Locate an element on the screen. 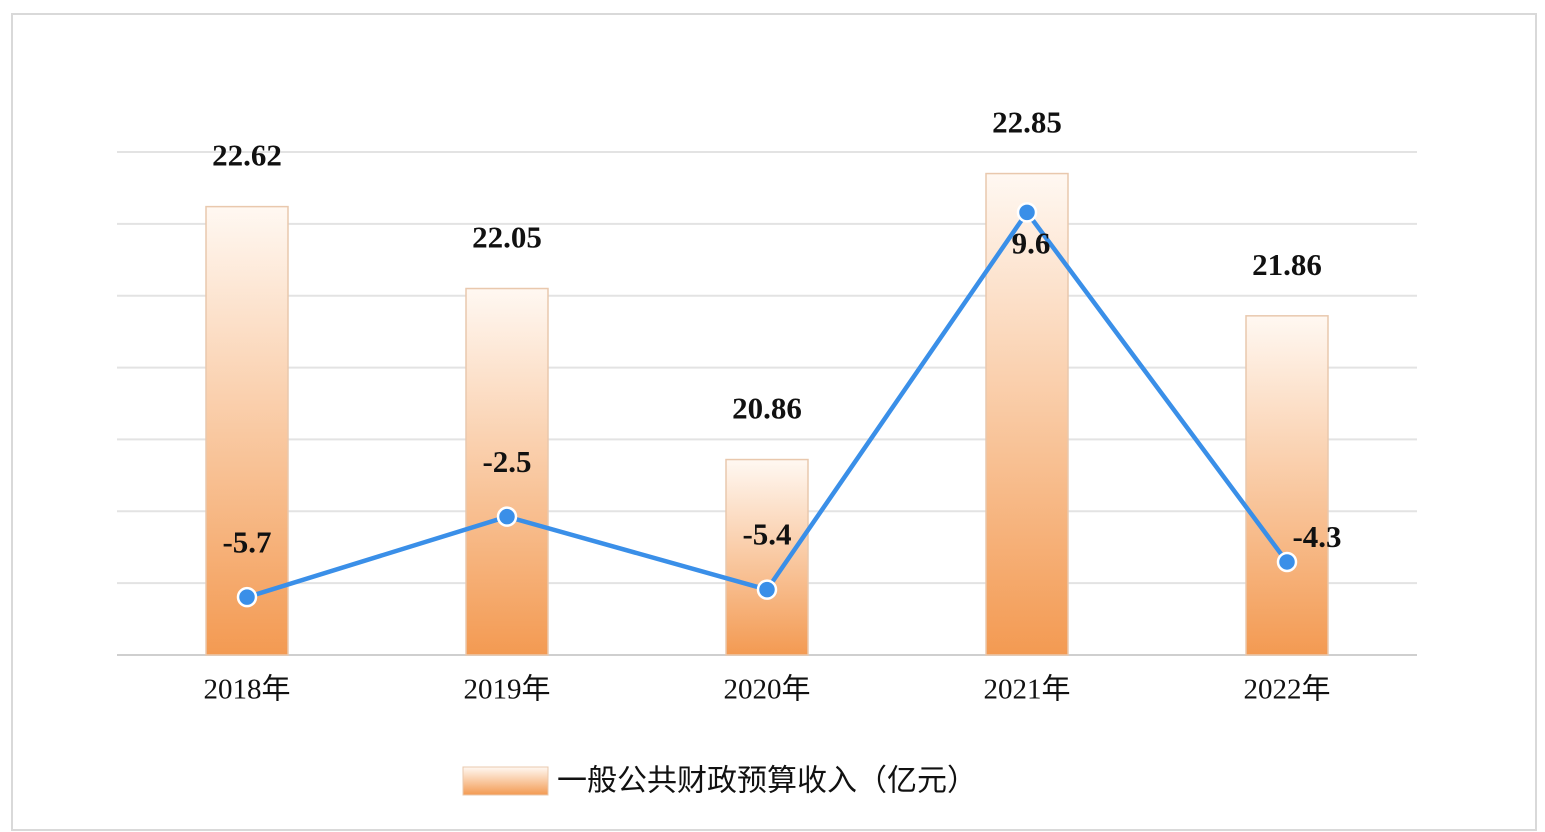  x-tick-label: 2021年 is located at coordinates (1026, 689).